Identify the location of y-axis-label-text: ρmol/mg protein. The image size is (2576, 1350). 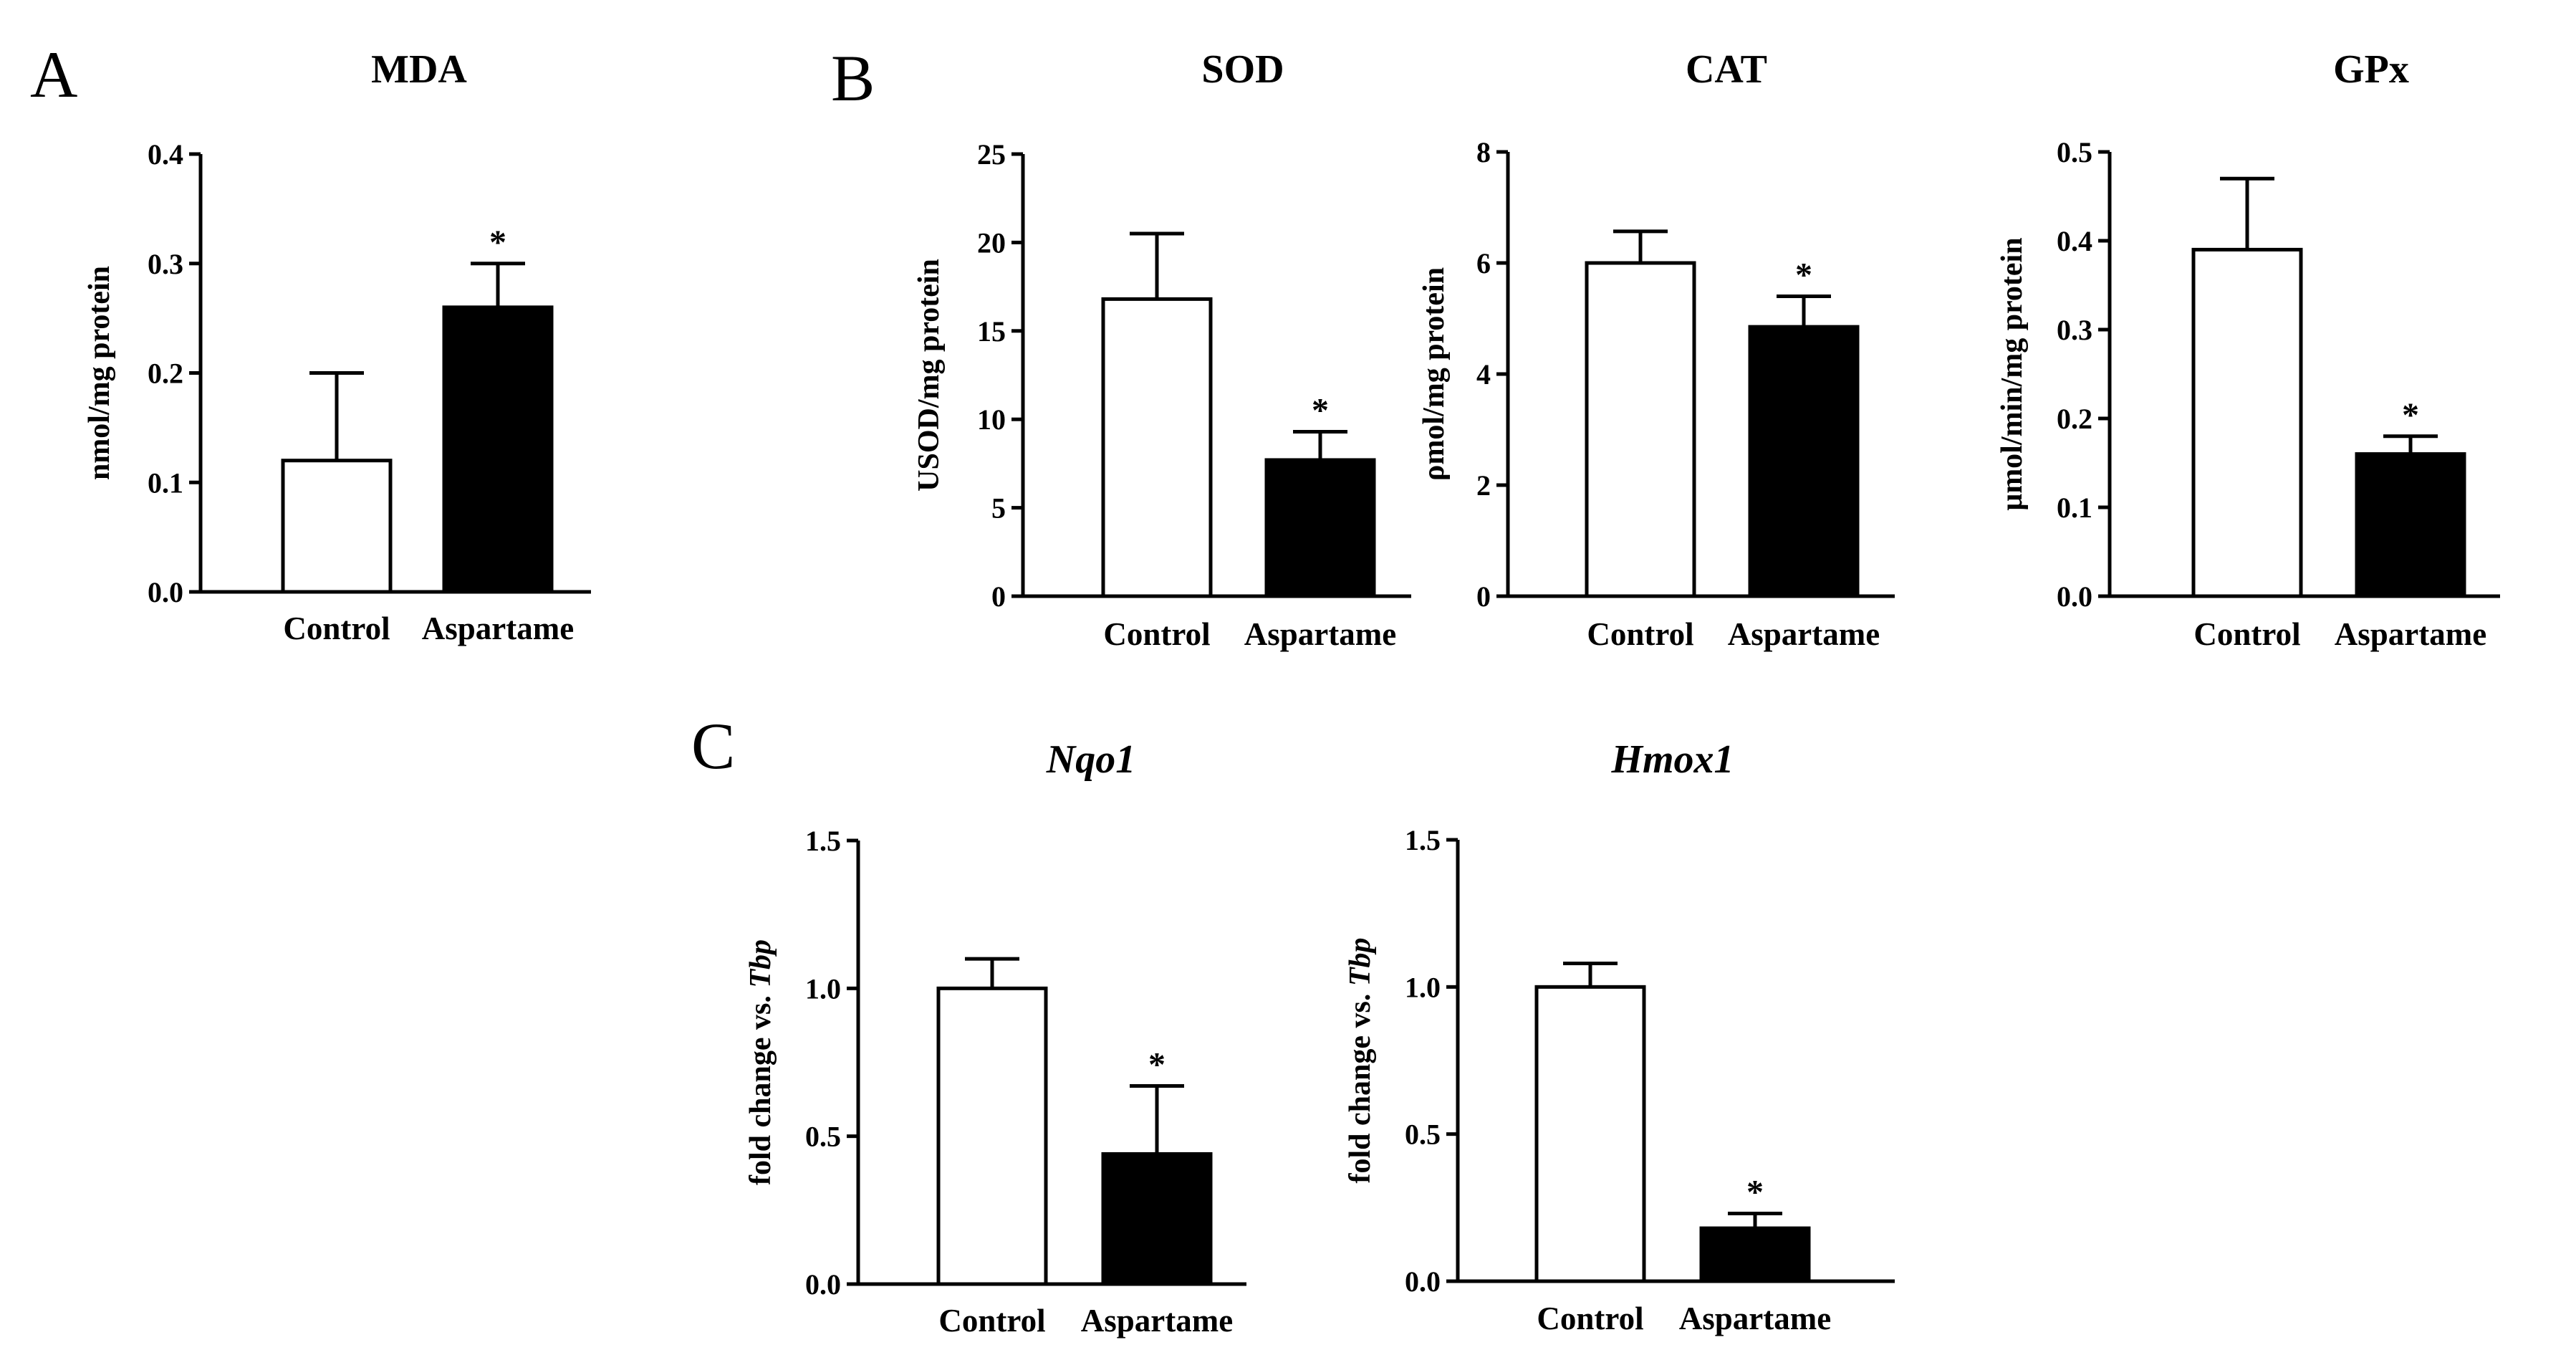
(1434, 374).